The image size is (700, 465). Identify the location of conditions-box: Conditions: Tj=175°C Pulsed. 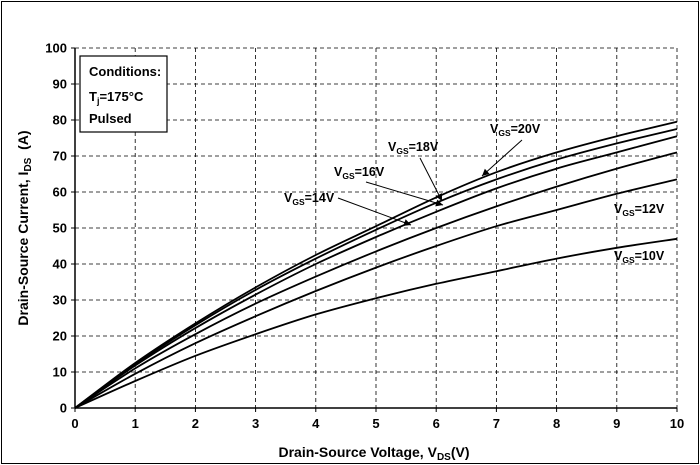
(123, 94).